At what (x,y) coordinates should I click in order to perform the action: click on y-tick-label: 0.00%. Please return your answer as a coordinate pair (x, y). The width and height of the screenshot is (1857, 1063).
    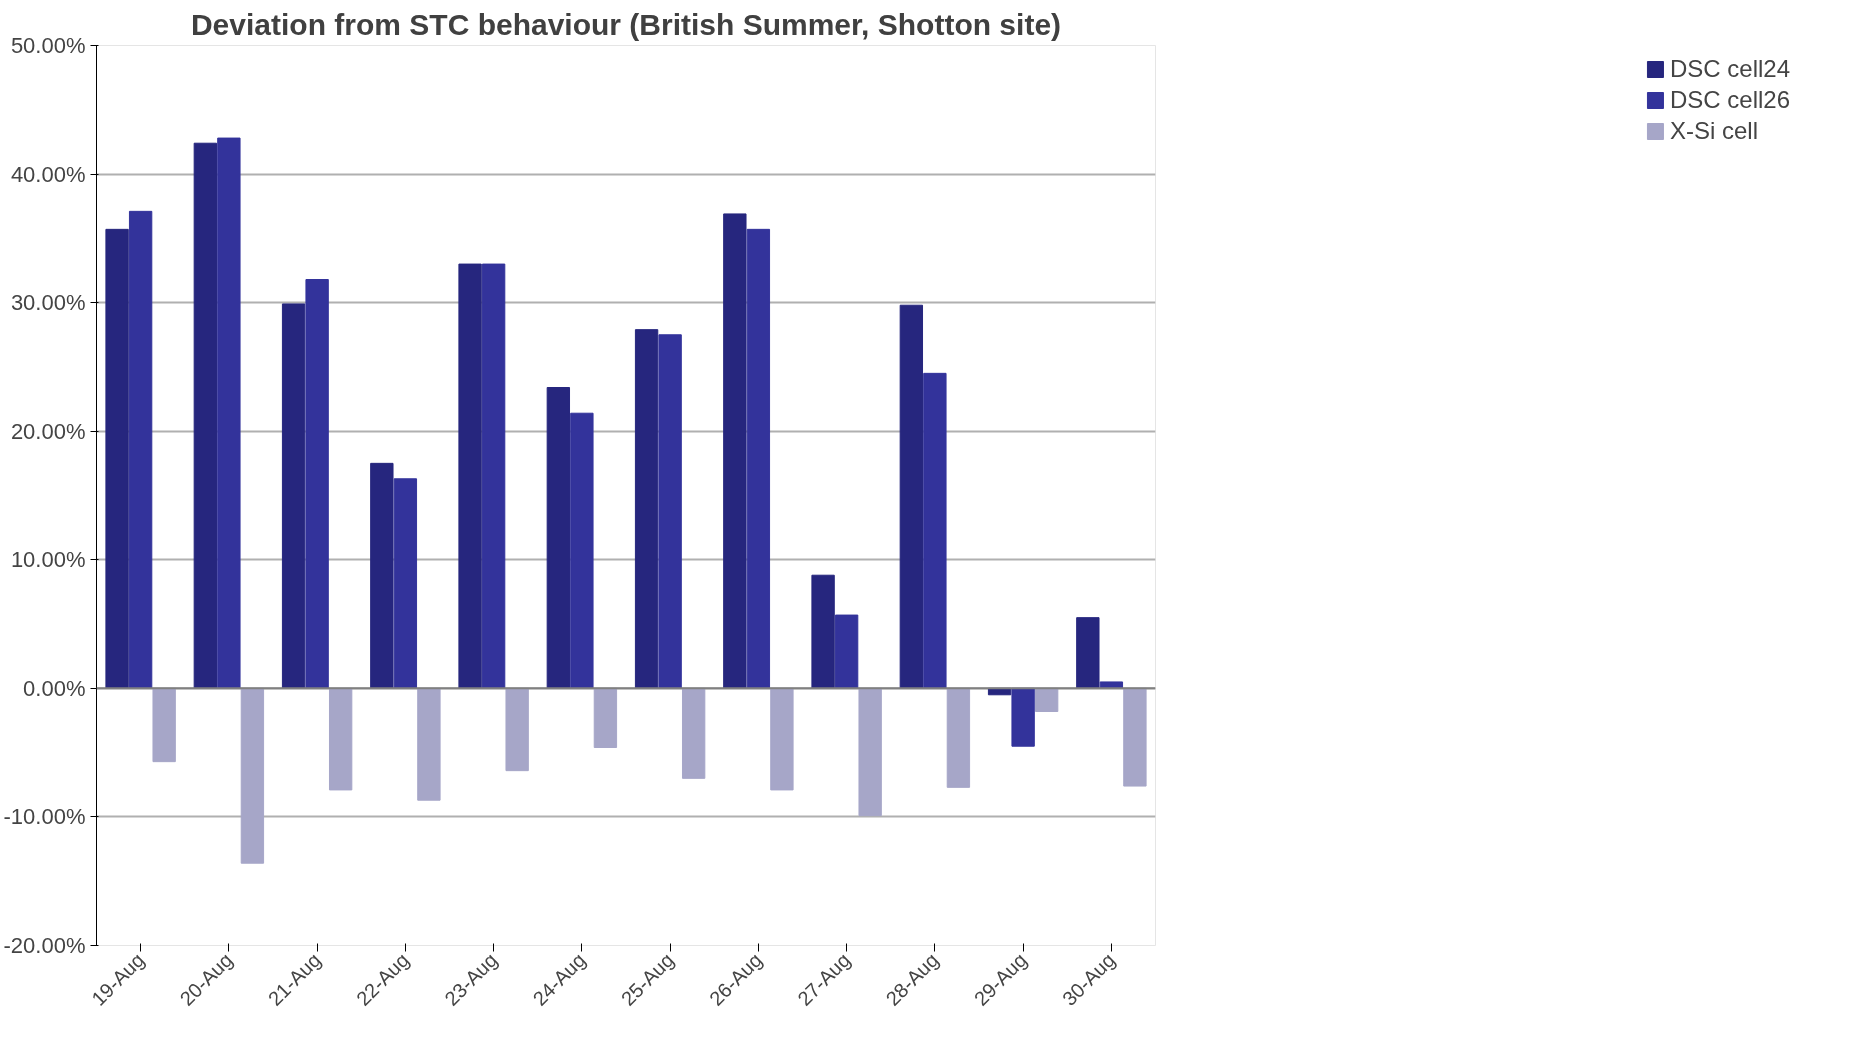
    Looking at the image, I should click on (54, 688).